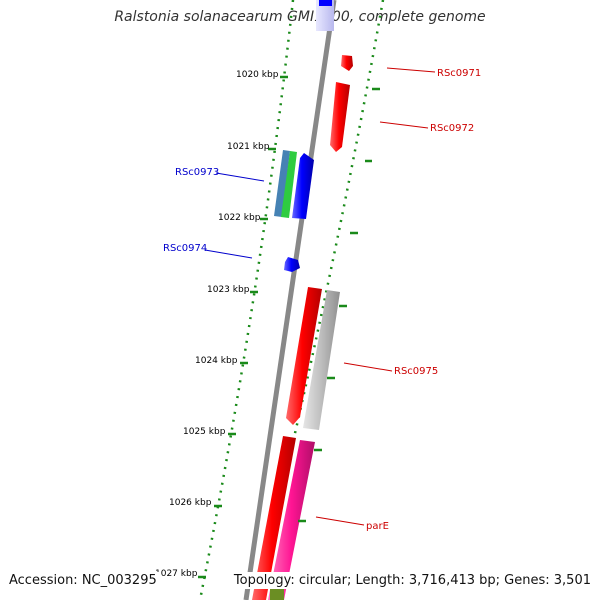 This screenshot has width=600, height=600. What do you see at coordinates (325, 3) in the screenshot?
I see `gene-feature-blue-top` at bounding box center [325, 3].